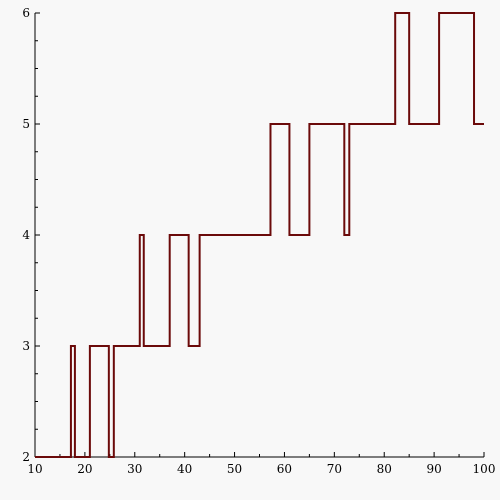 The width and height of the screenshot is (500, 500). I want to click on x-axis-ticks: 10 20 30 40 50 60 70 80 90 100, so click(261, 464).